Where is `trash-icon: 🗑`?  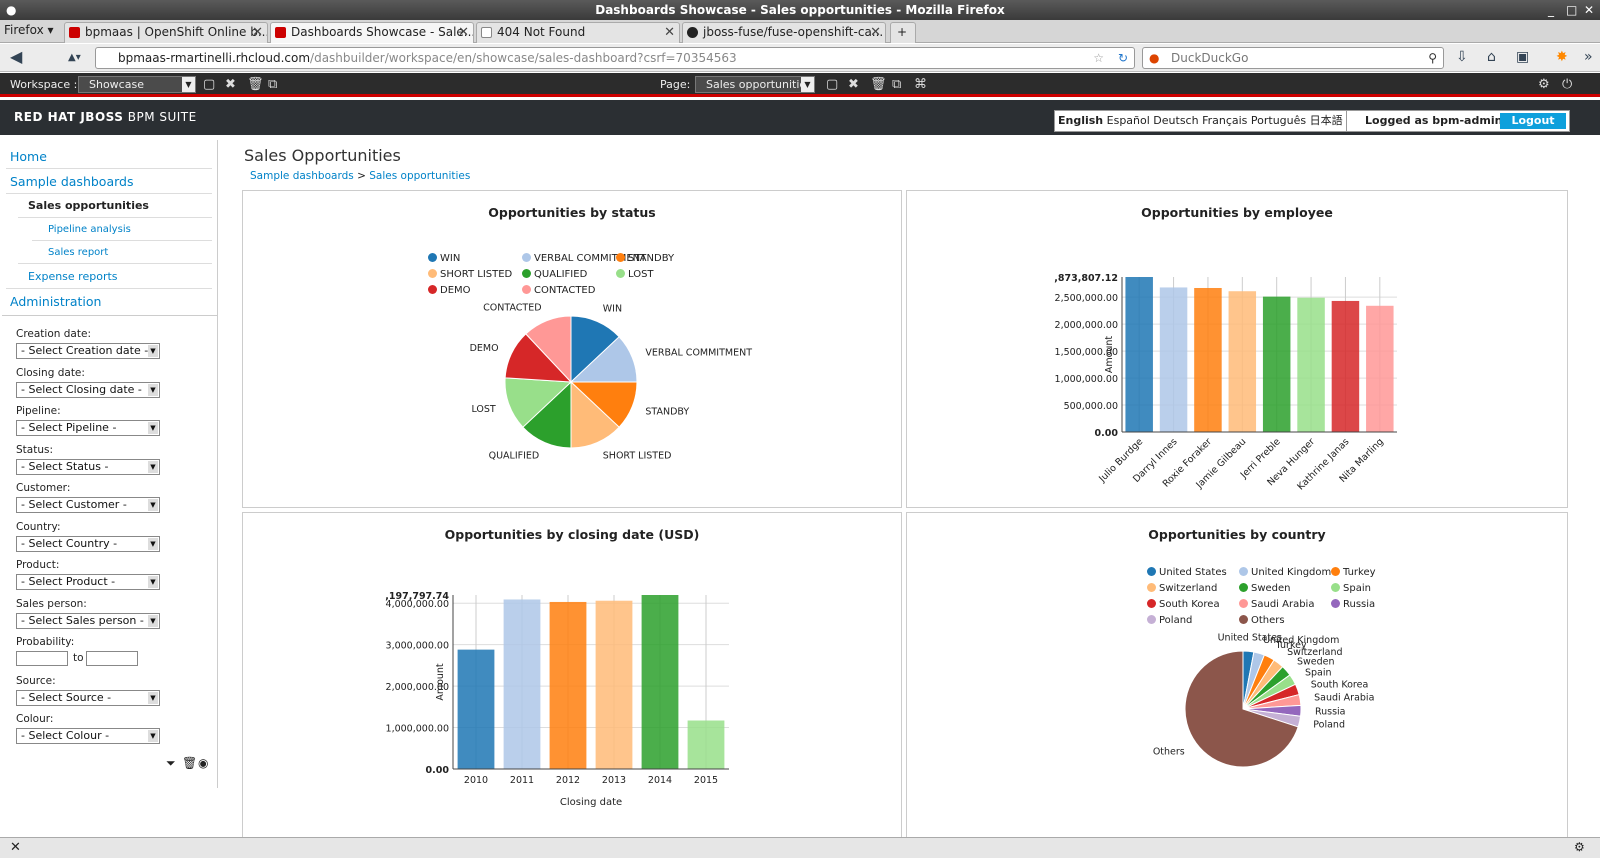
trash-icon: 🗑 is located at coordinates (190, 763).